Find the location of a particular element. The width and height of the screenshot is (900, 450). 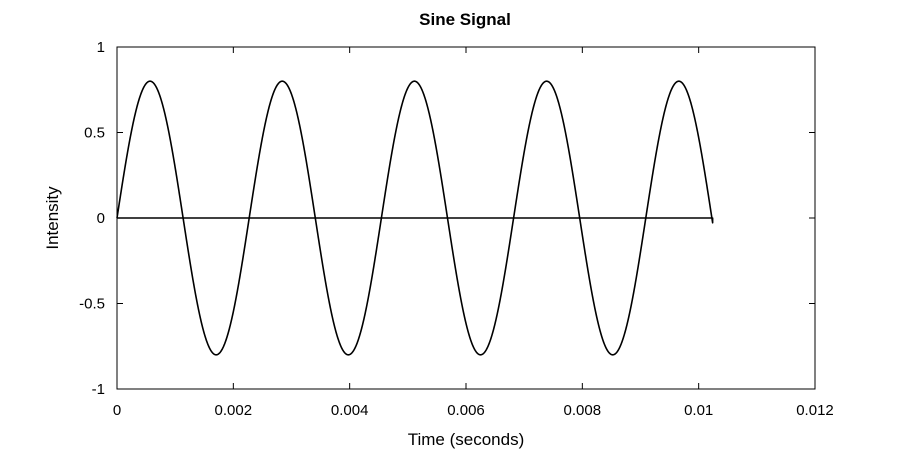

x-axis-label: Time (seconds) is located at coordinates (466, 439).